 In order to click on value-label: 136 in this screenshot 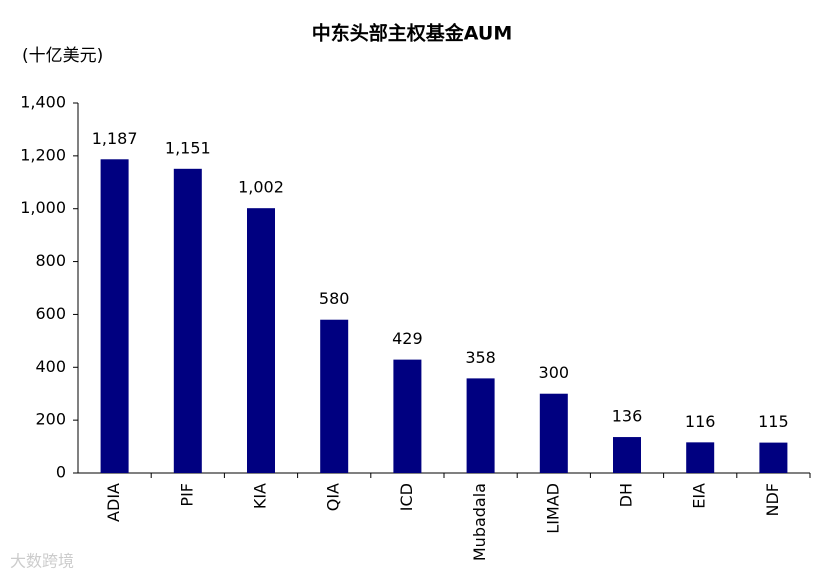, I will do `click(627, 416)`.